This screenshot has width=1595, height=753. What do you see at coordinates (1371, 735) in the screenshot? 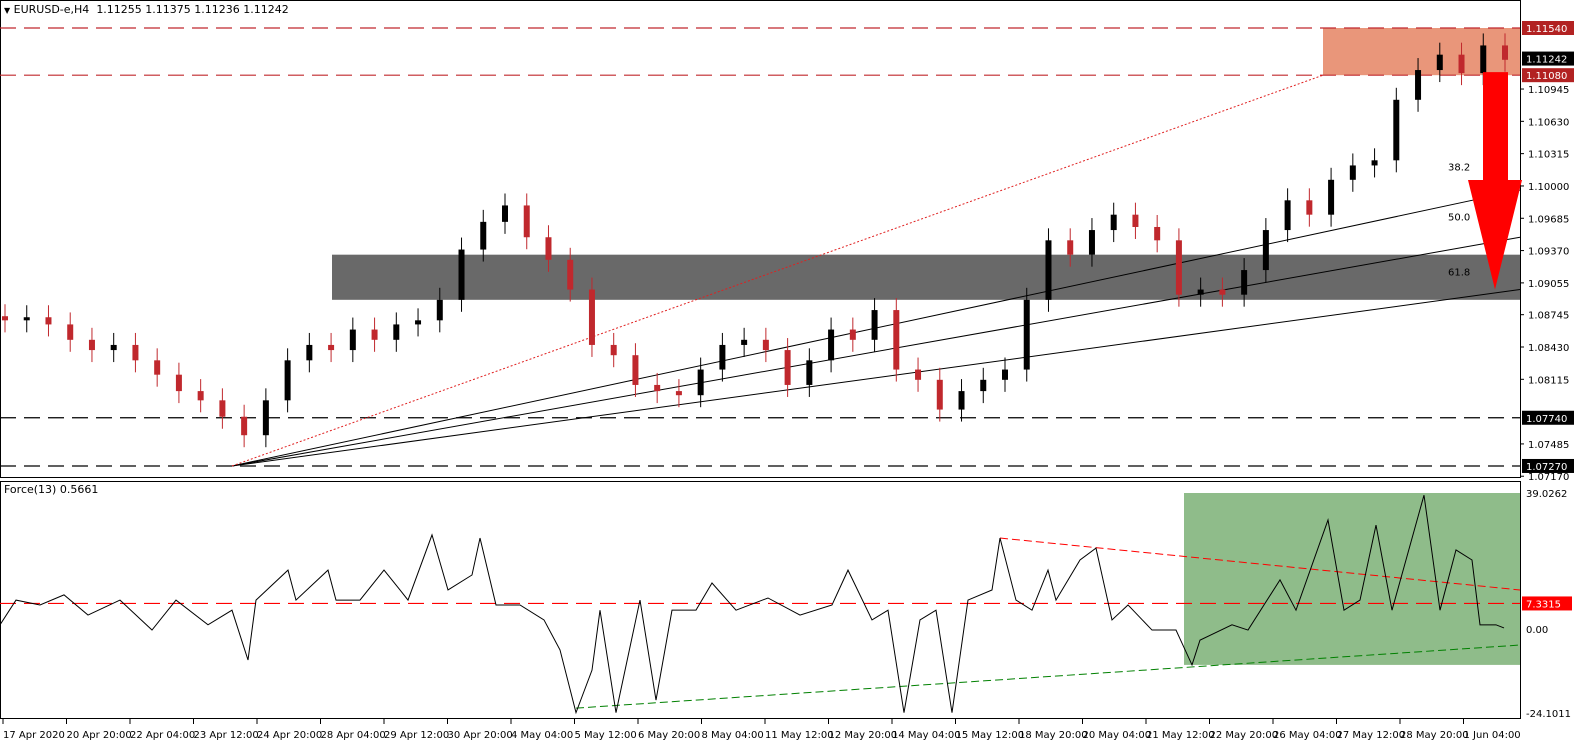
I see `time-label: 27 May 12:00` at bounding box center [1371, 735].